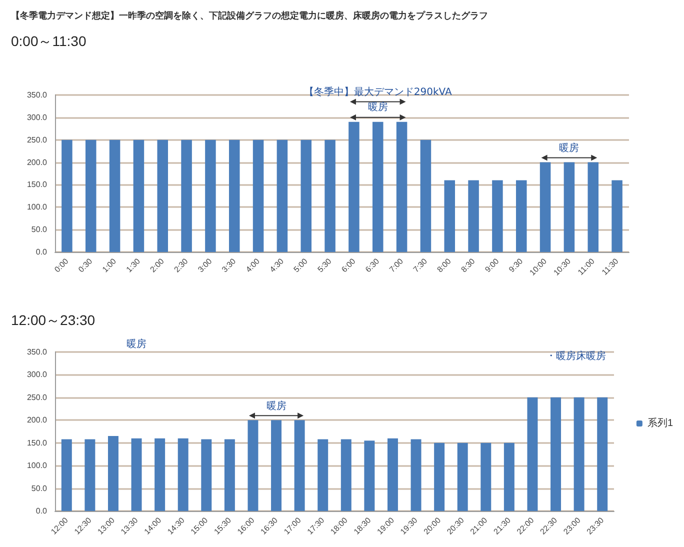 This screenshot has height=547, width=684. What do you see at coordinates (249, 15) in the screenshot?
I see `chart-title: 【冬季電力デマンド想定】一昨季の空調を除く、下記設備グラフの想定電力に暖房、床暖房の電力をプラスしたグラフ` at bounding box center [249, 15].